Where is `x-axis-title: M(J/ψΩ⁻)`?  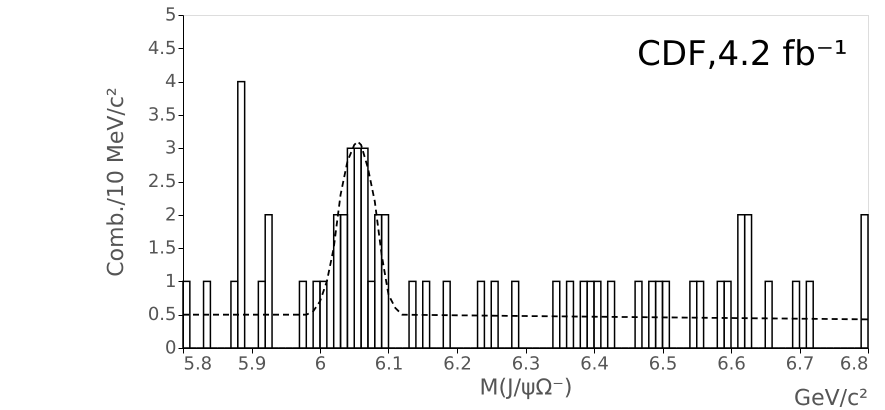 x-axis-title: M(J/ψΩ⁻) is located at coordinates (526, 388).